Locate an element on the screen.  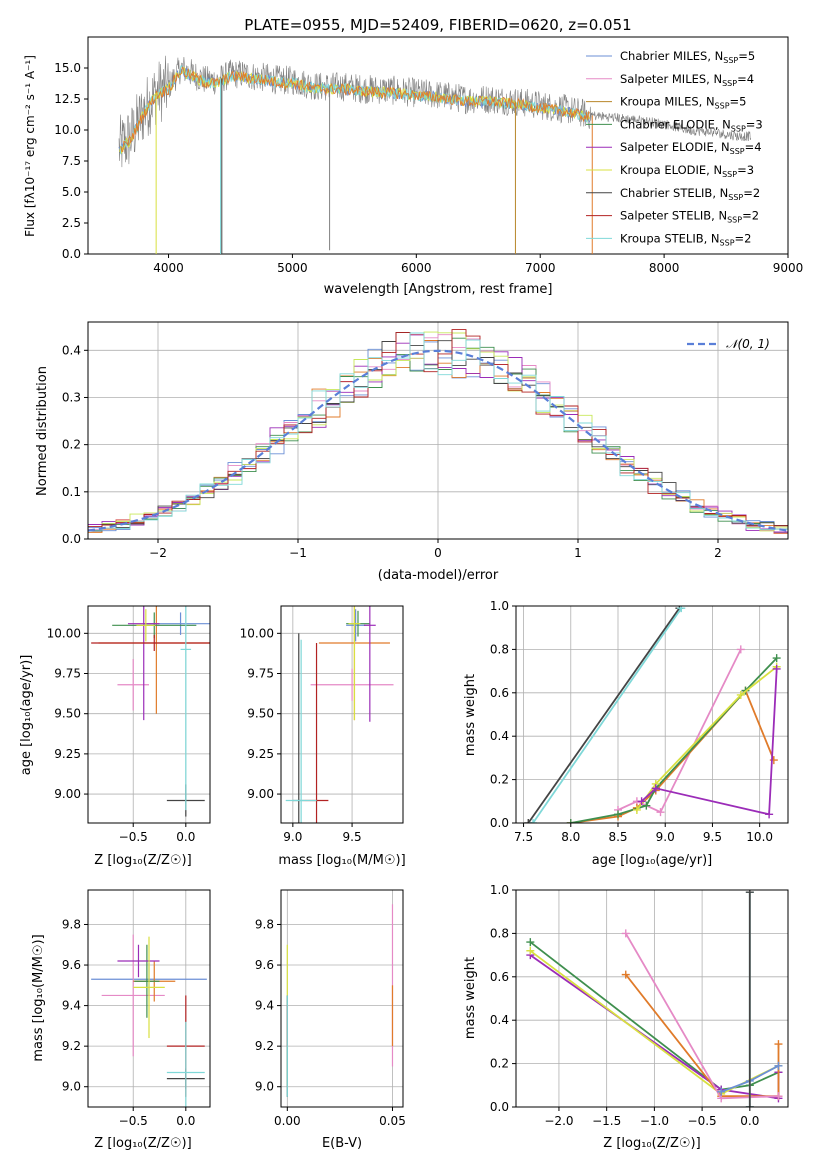
x-tick-label: −1 is located at coordinates (298, 553).